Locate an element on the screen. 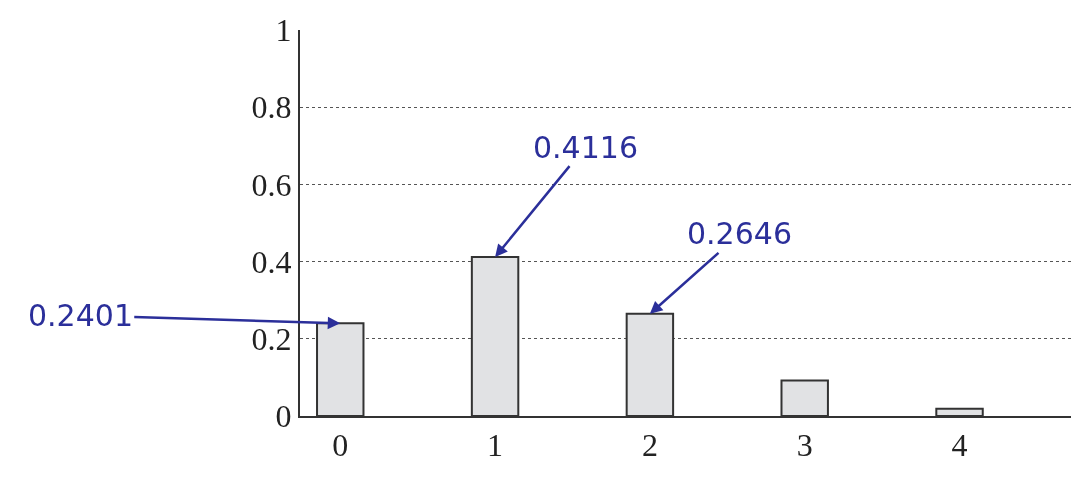 This screenshot has height=500, width=1071. y-tick-label: 0.2 is located at coordinates (271, 339).